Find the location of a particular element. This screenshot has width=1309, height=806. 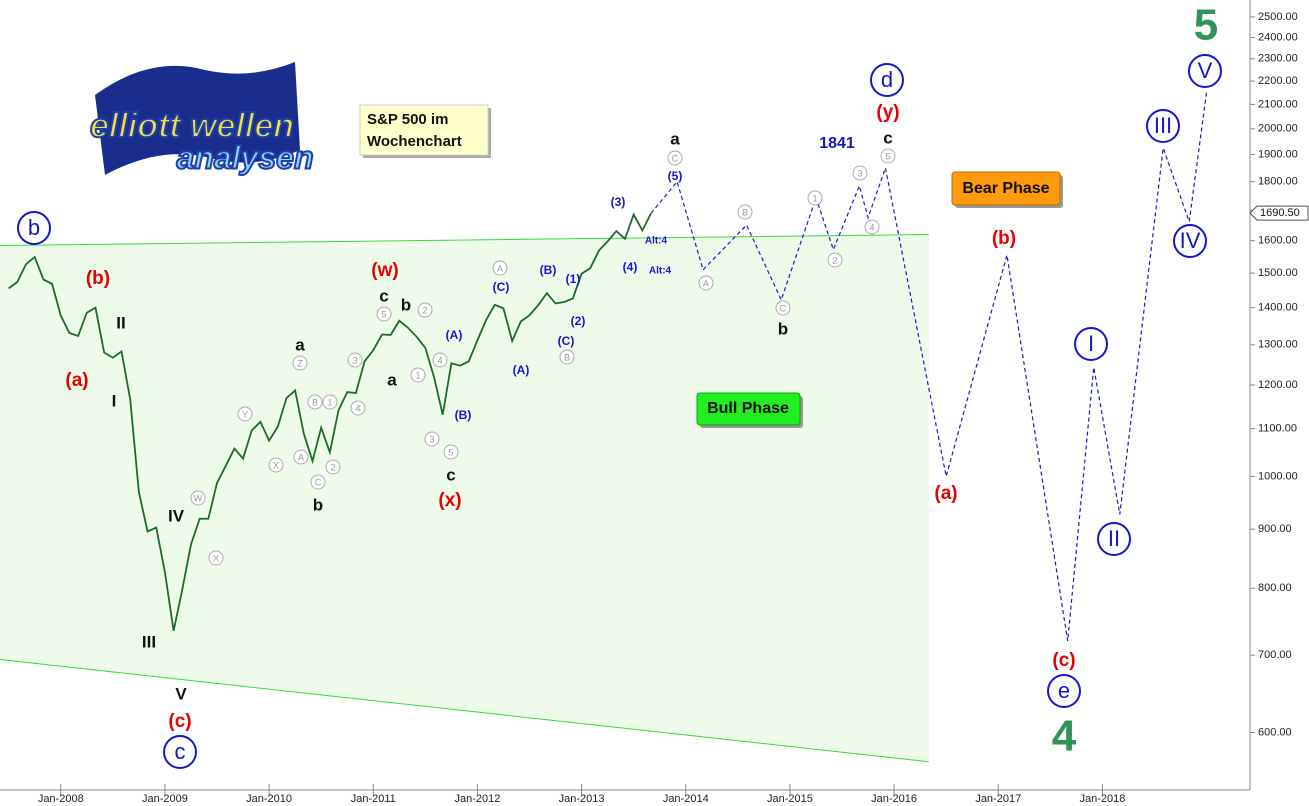

x-tick-label: Jan-2016 is located at coordinates (894, 799).